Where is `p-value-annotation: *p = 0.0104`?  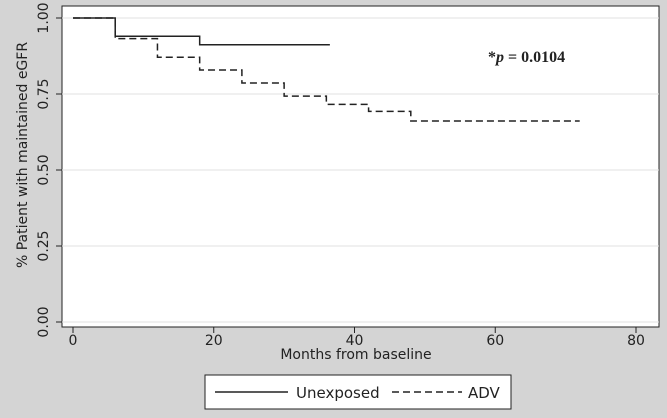 p-value-annotation: *p = 0.0104 is located at coordinates (526, 57).